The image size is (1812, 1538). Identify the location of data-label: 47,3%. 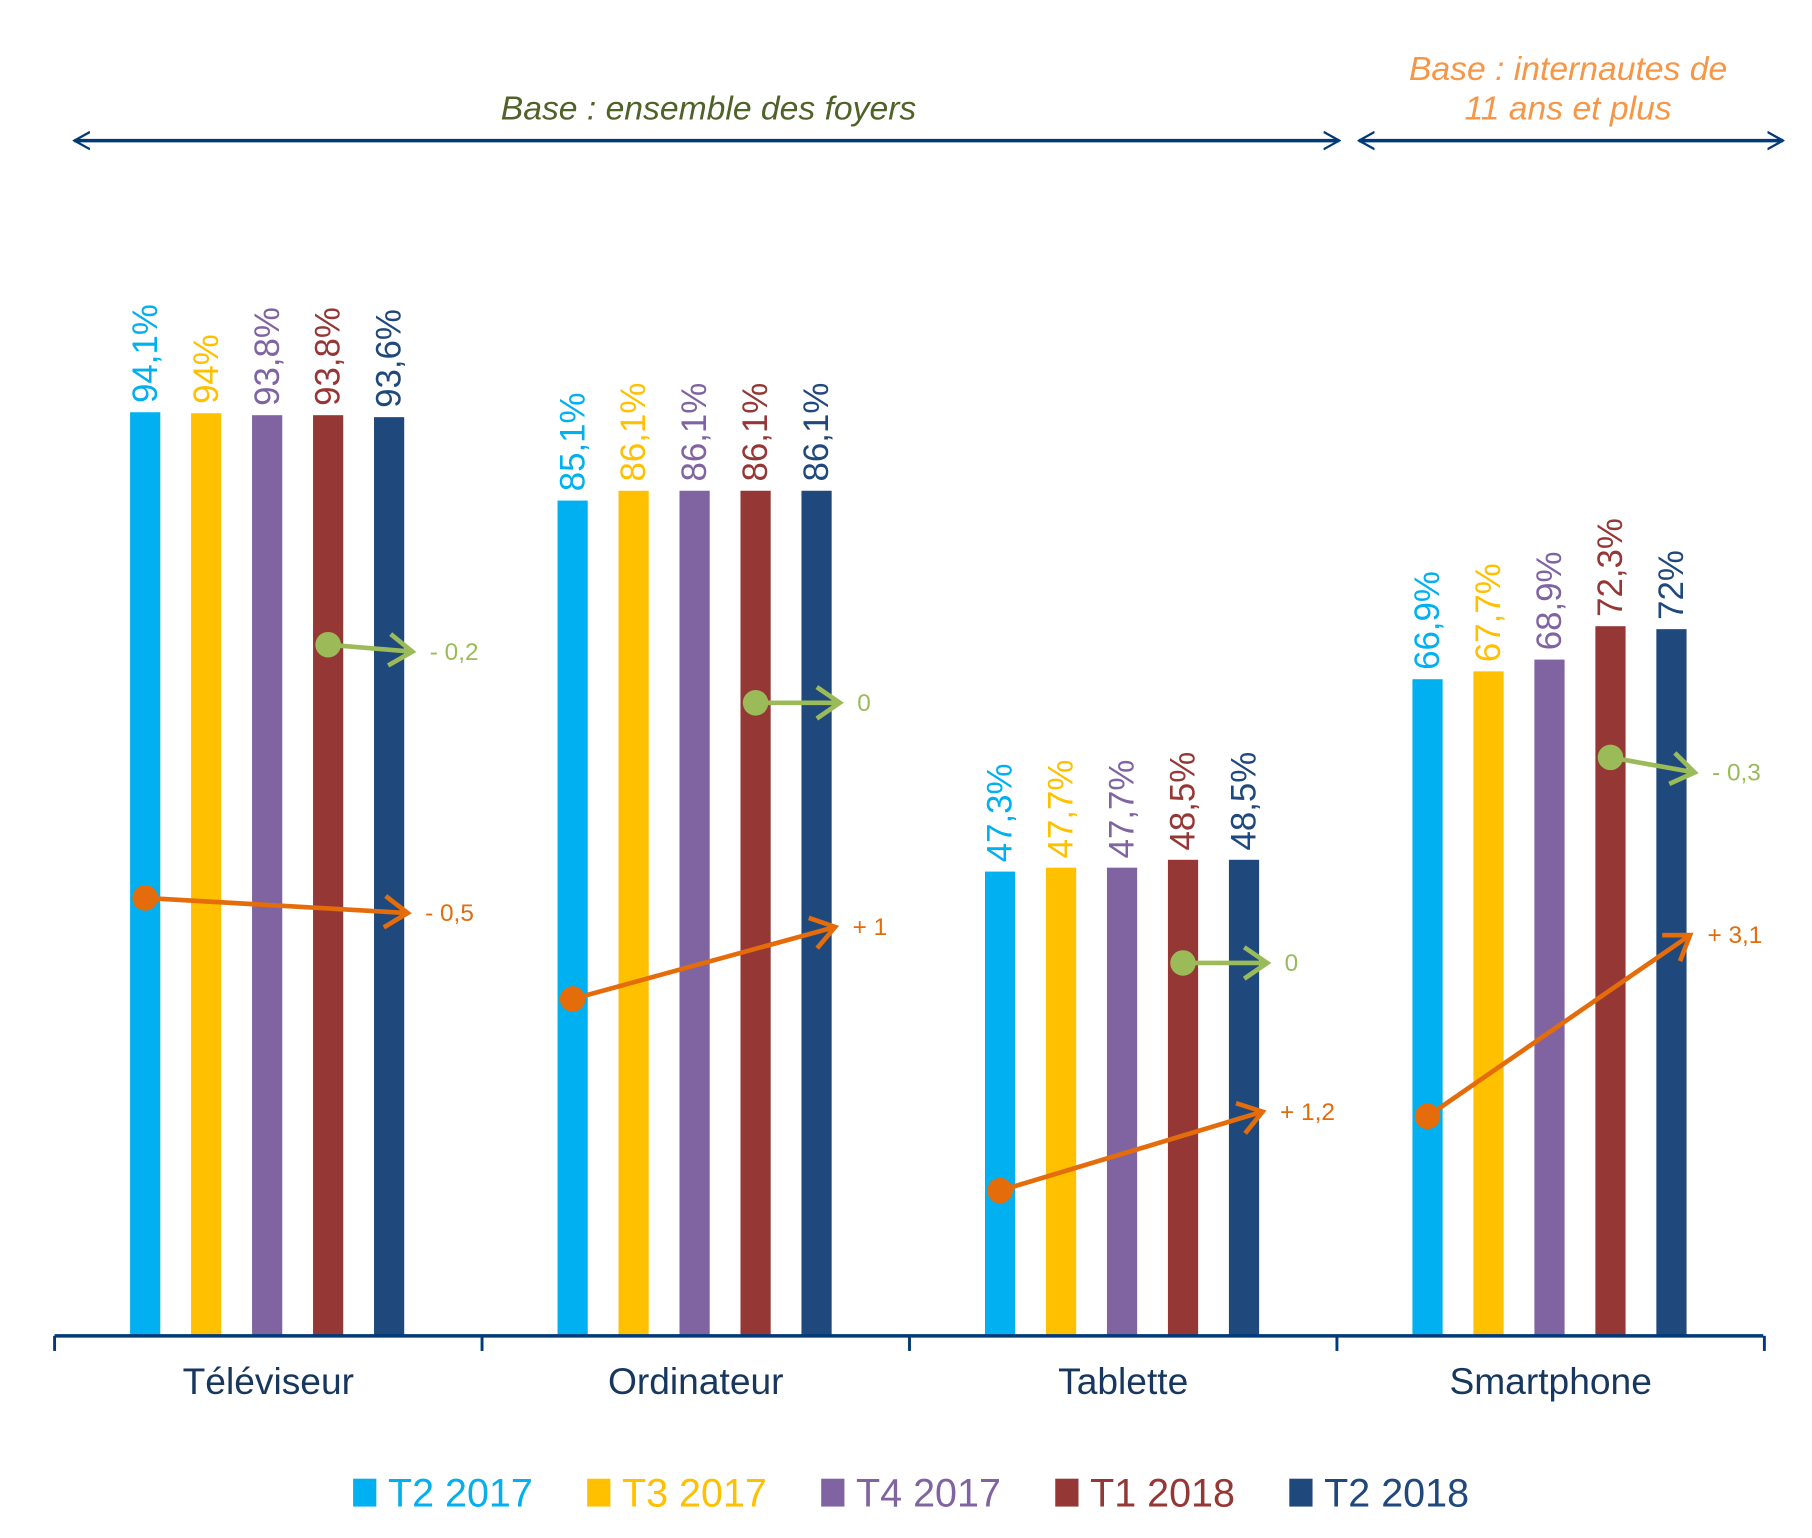
(1000, 813).